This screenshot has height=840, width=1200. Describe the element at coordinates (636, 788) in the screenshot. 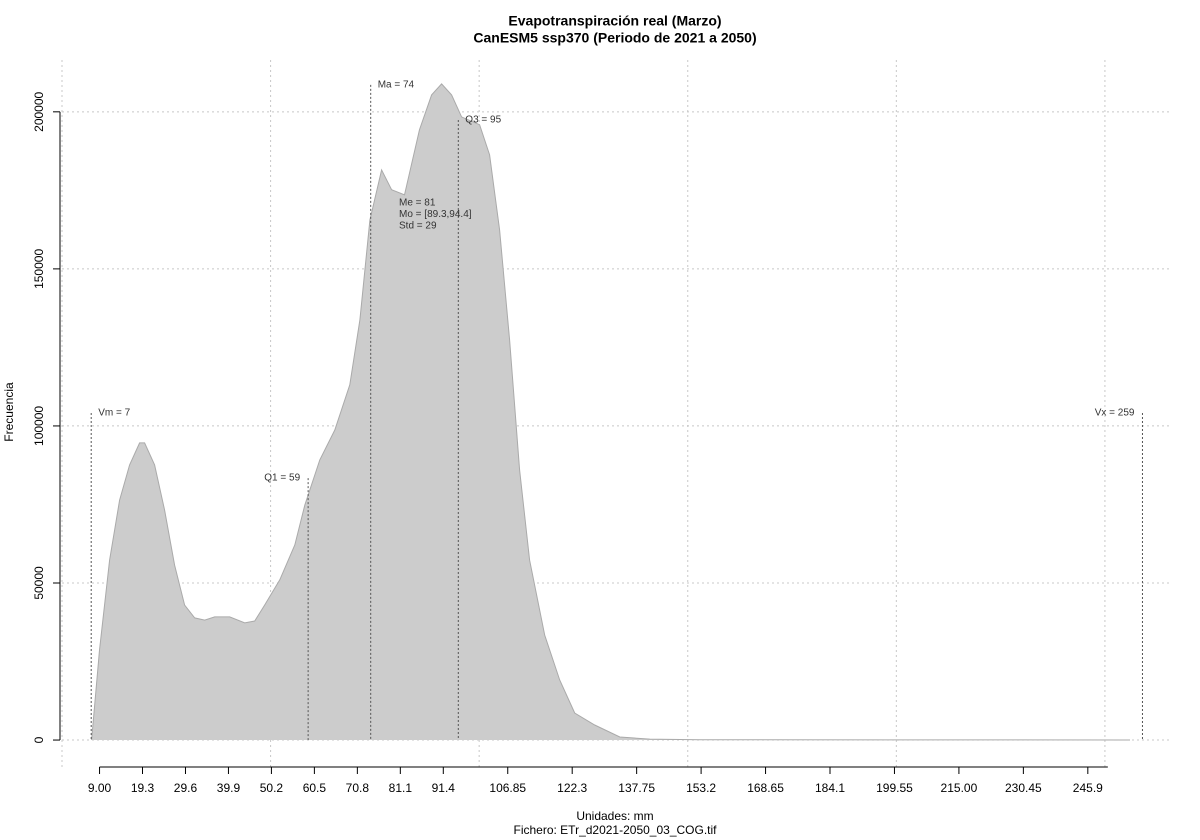

I see `x-tick-label: 137.75` at that location.